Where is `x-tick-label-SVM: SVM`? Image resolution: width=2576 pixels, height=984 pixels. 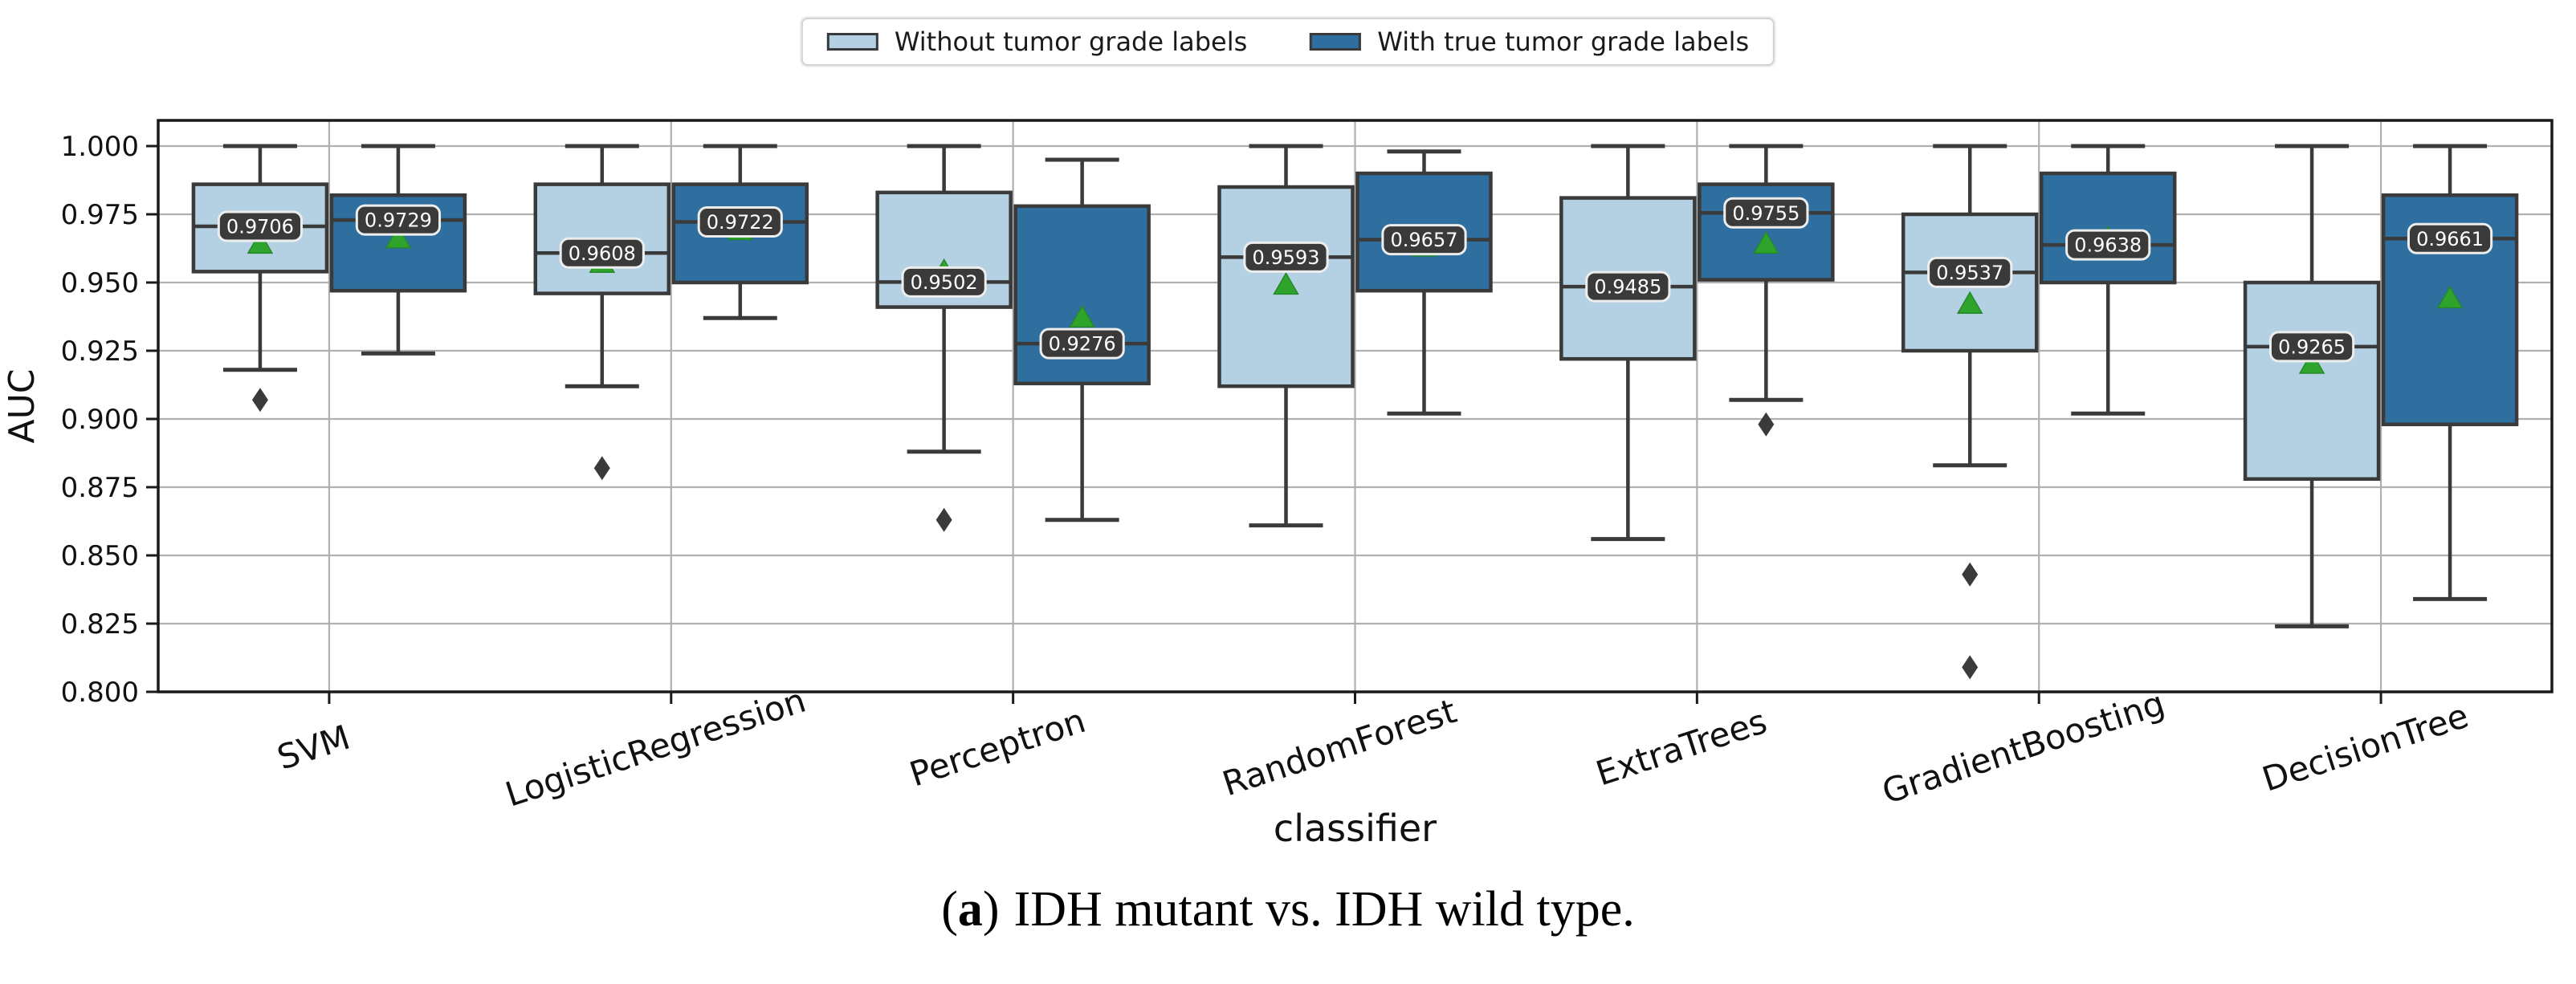
x-tick-label-SVM: SVM is located at coordinates (313, 748).